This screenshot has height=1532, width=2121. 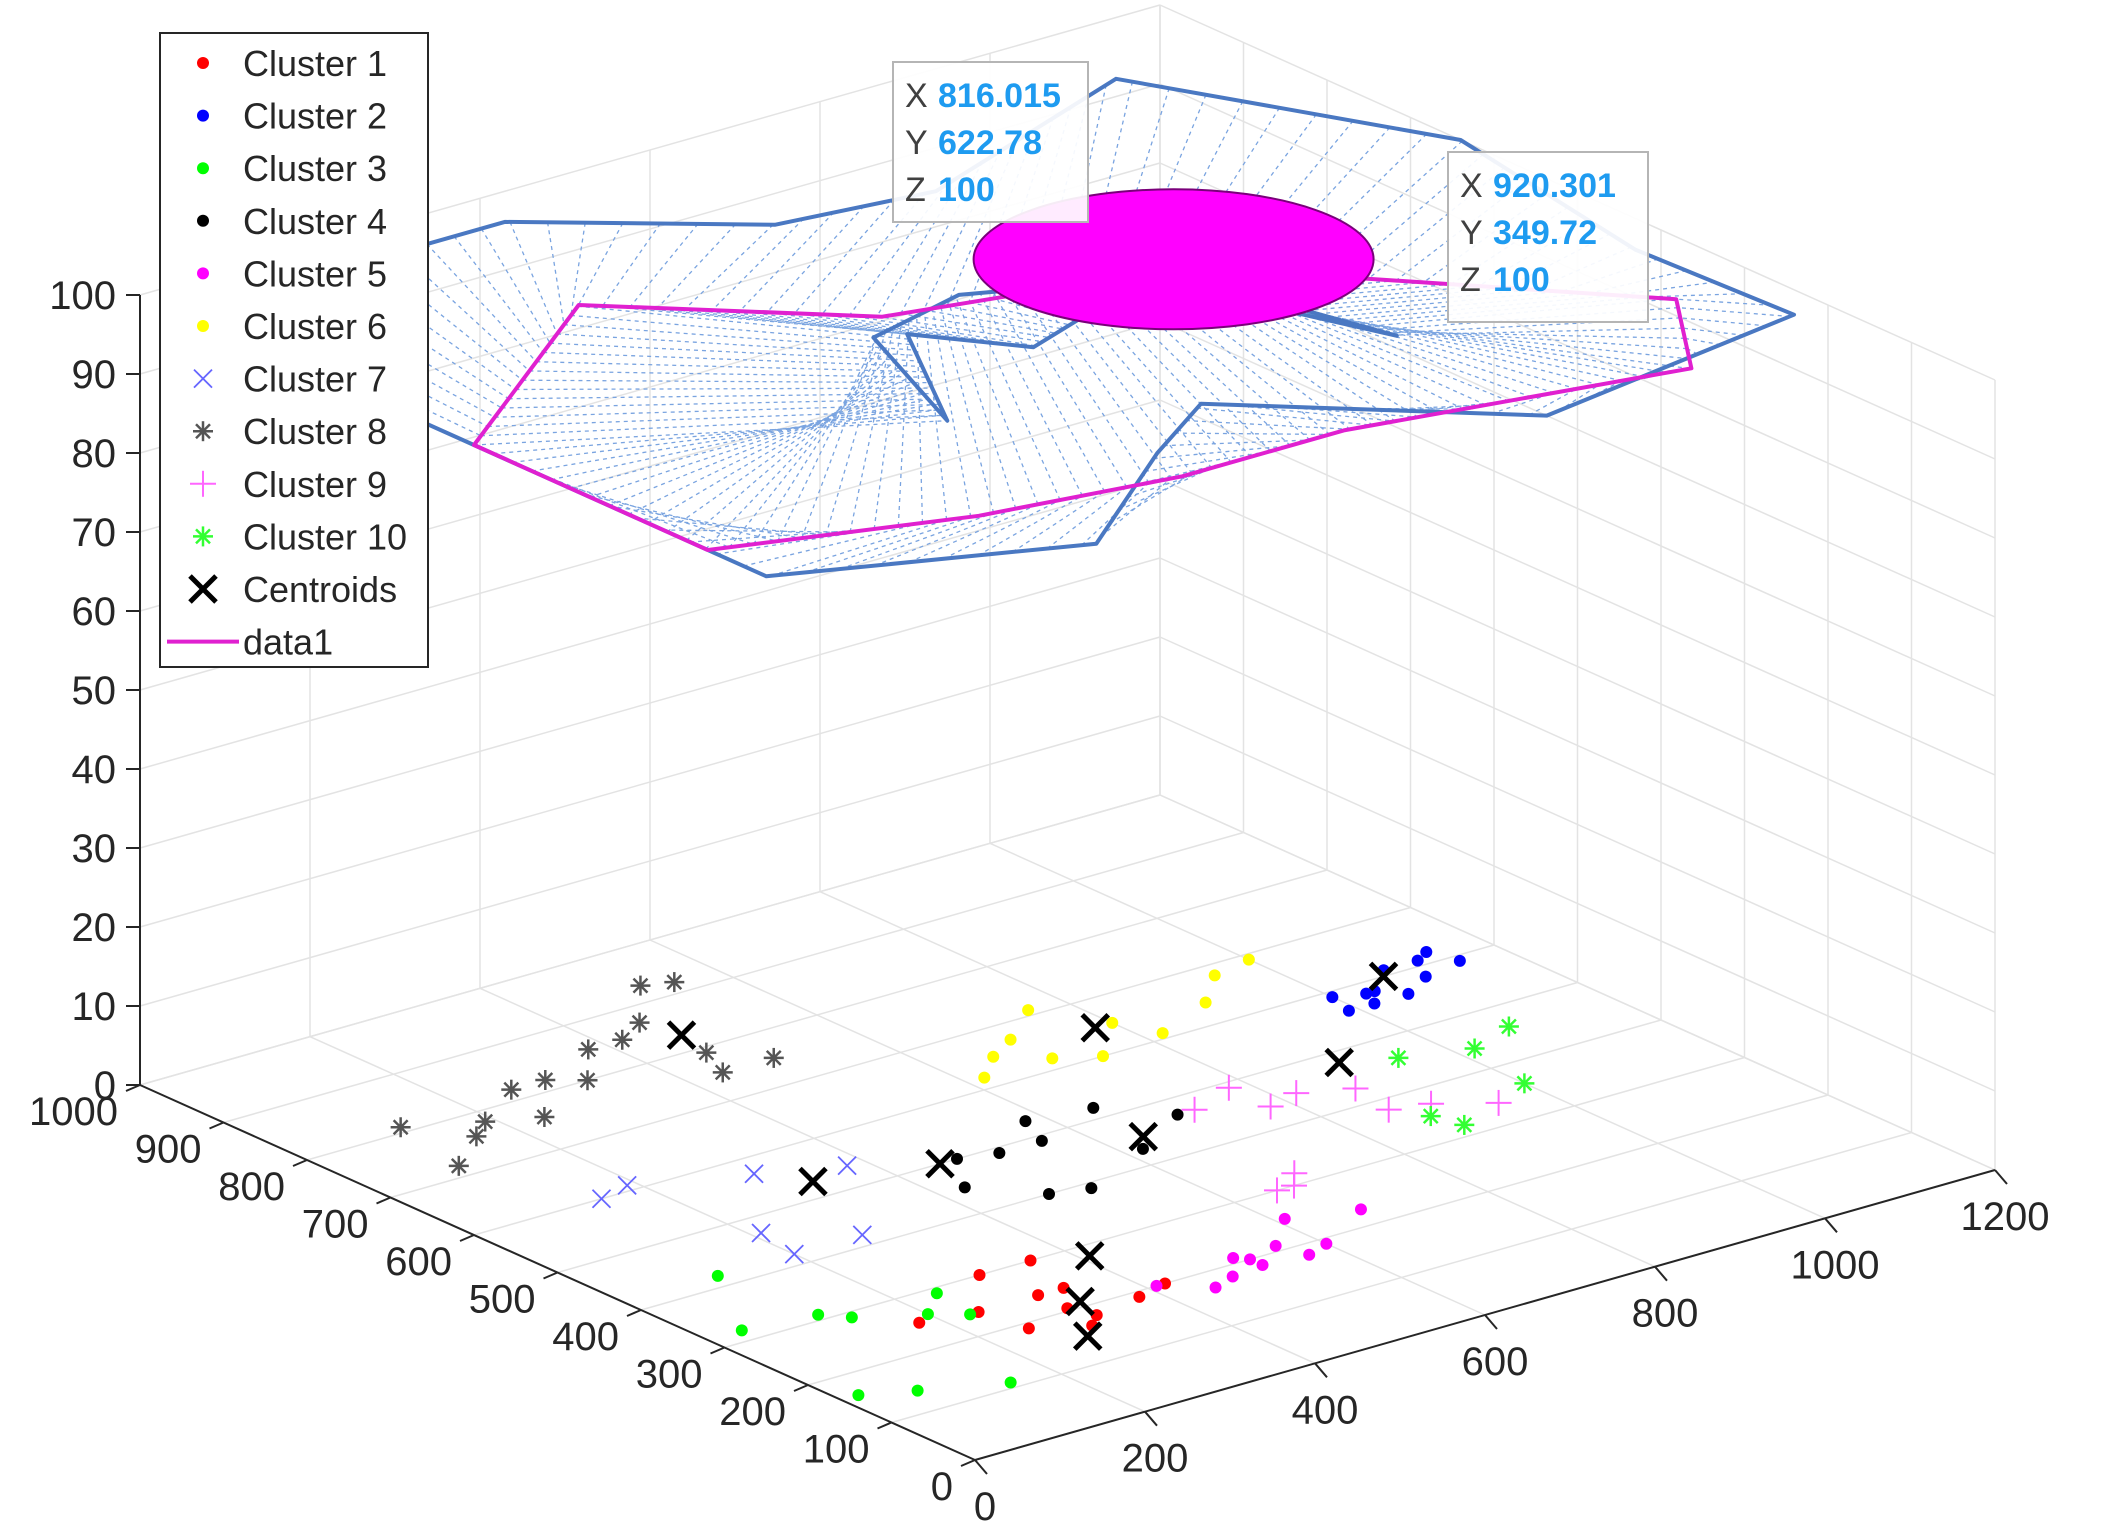 What do you see at coordinates (315, 221) in the screenshot?
I see `legend-label: Cluster 4` at bounding box center [315, 221].